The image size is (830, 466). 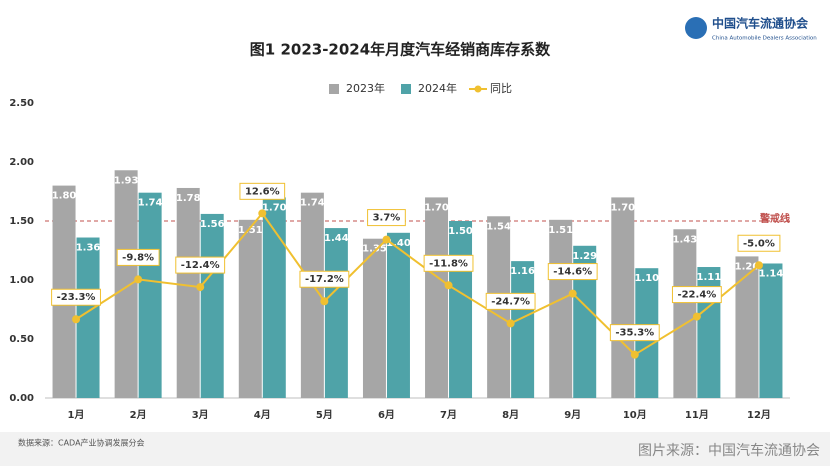 I want to click on bar-value-label: 1.44, so click(x=336, y=238).